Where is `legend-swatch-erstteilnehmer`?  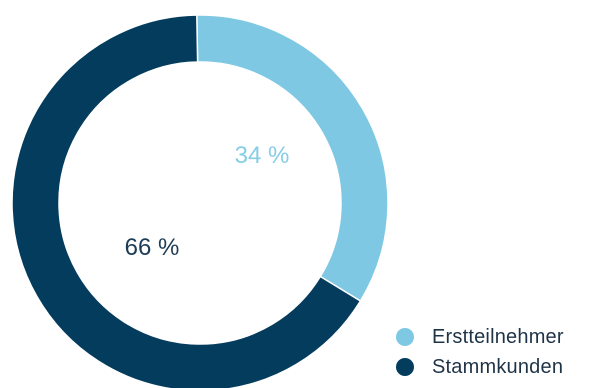
legend-swatch-erstteilnehmer is located at coordinates (405, 337).